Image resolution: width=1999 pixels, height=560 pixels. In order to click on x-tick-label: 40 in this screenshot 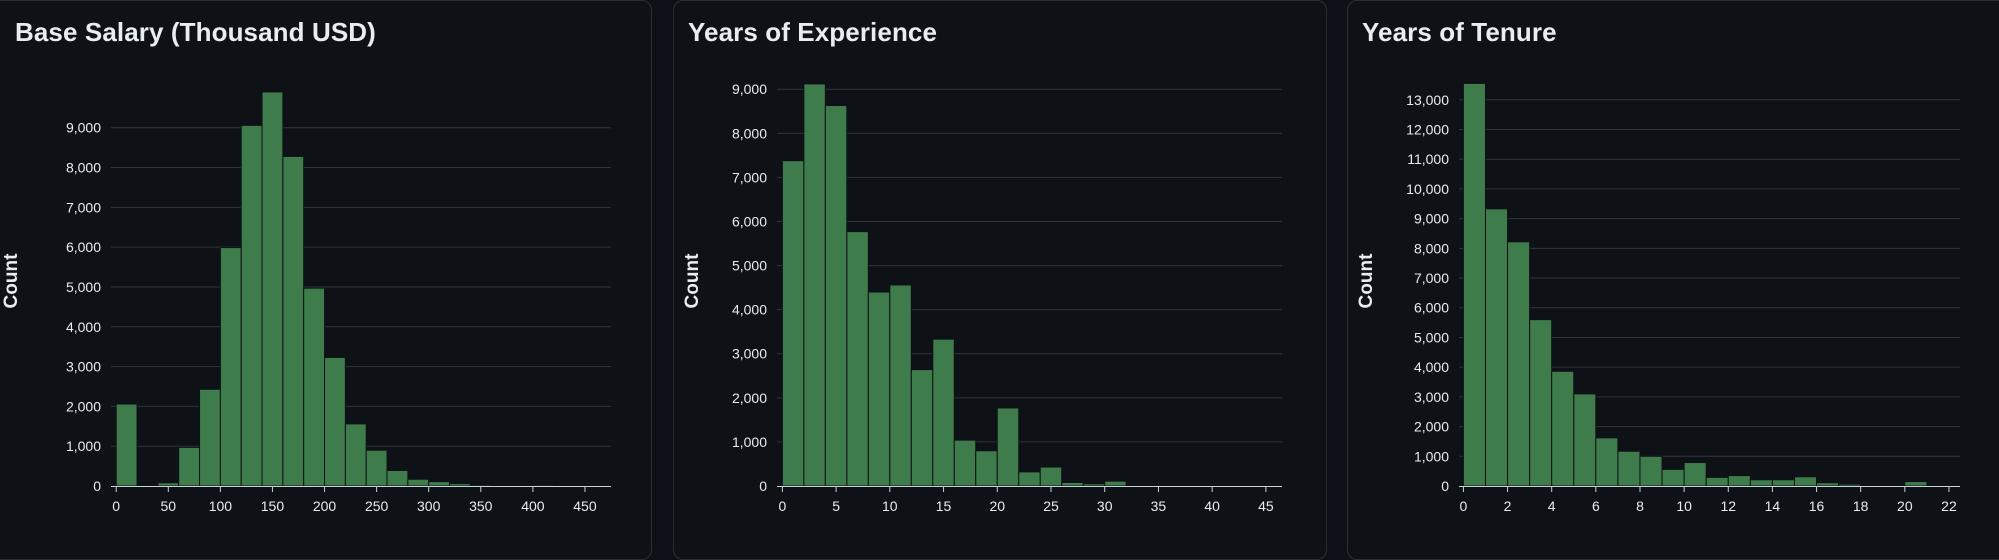, I will do `click(1212, 506)`.